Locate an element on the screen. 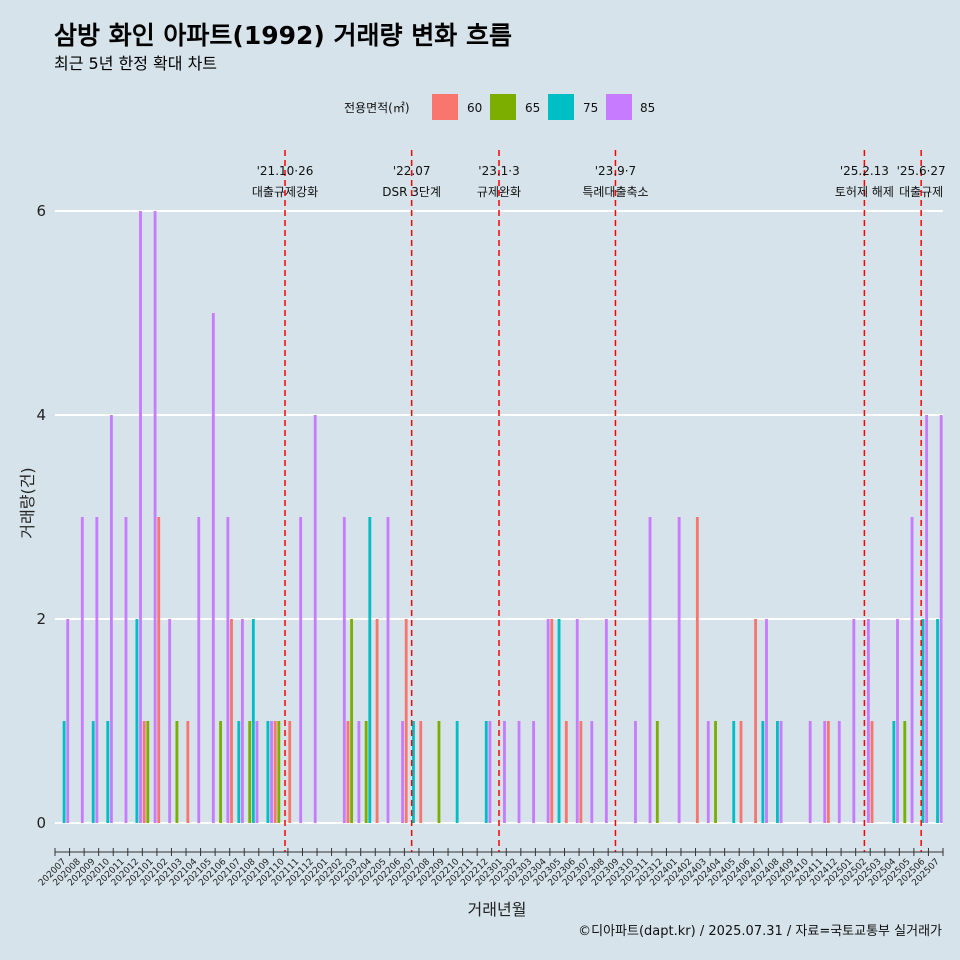 The width and height of the screenshot is (960, 960). event-date: '25.6·27 is located at coordinates (921, 171).